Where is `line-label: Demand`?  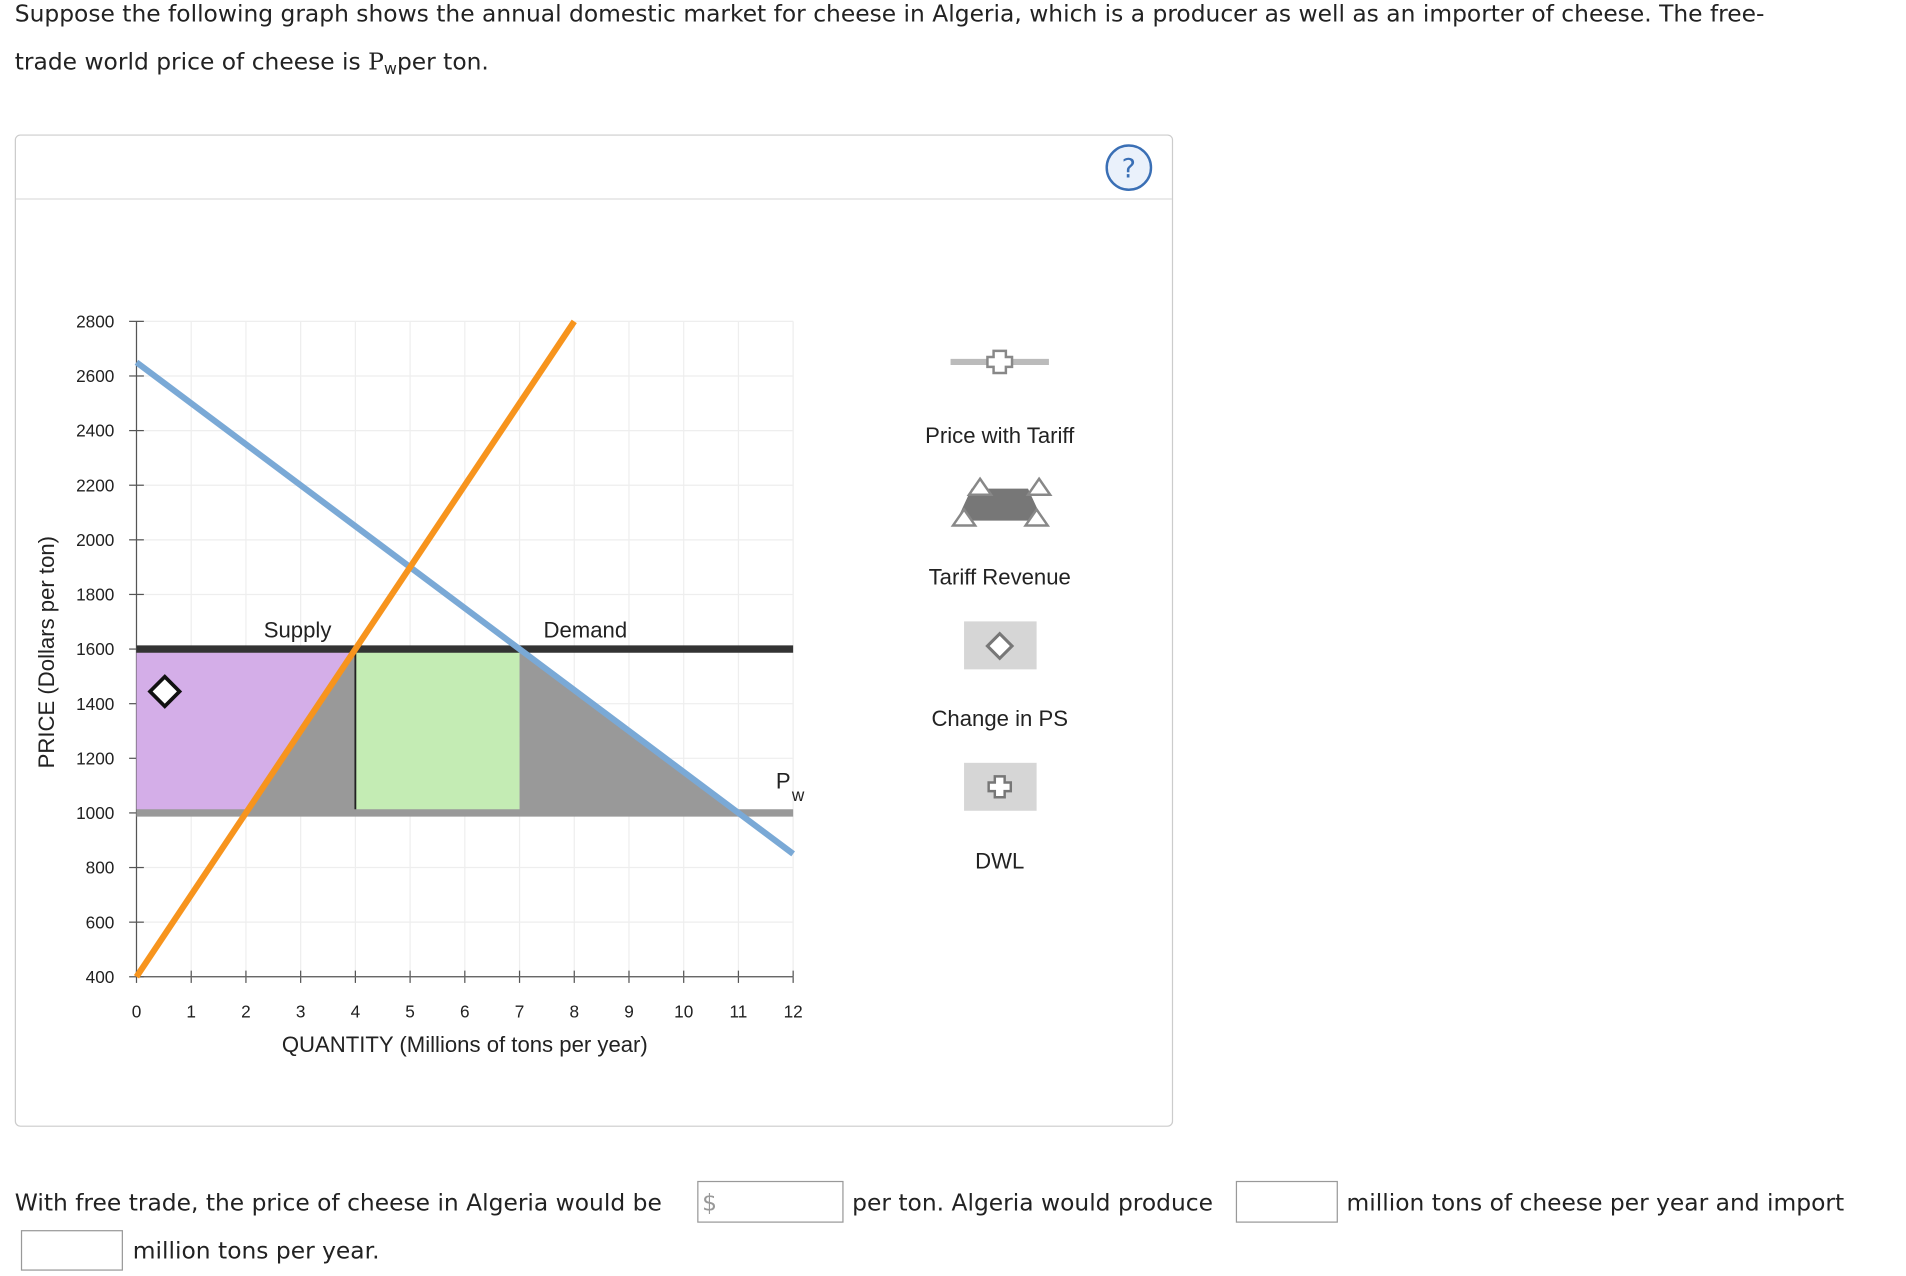 line-label: Demand is located at coordinates (586, 629).